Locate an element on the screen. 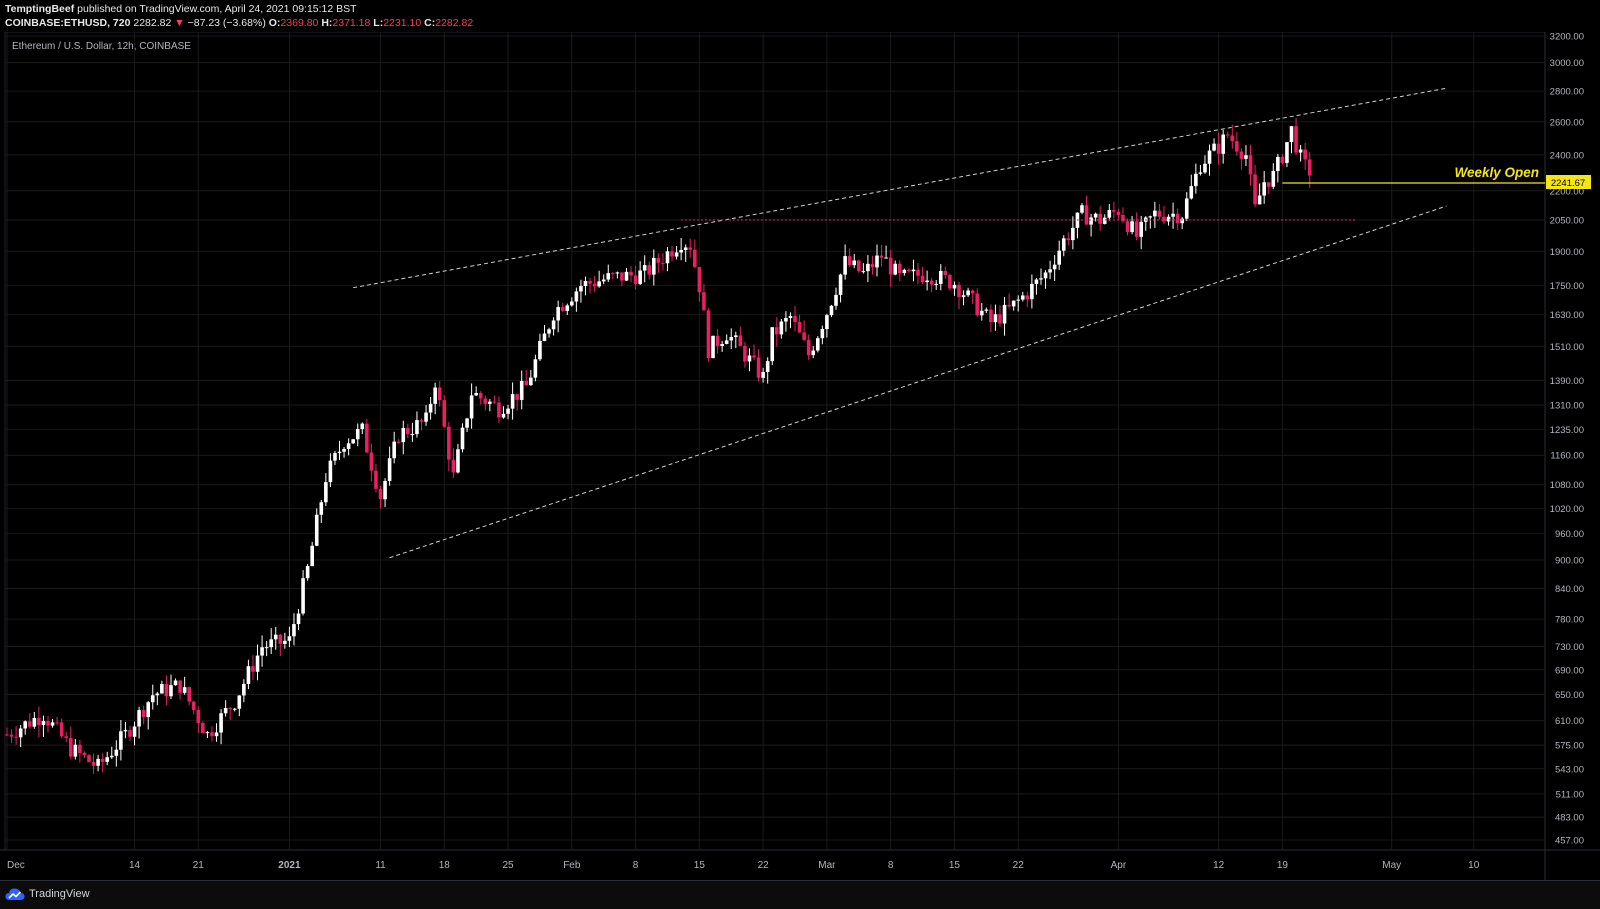 Image resolution: width=1600 pixels, height=909 pixels. y-tick-label: 2200.00 is located at coordinates (1567, 191).